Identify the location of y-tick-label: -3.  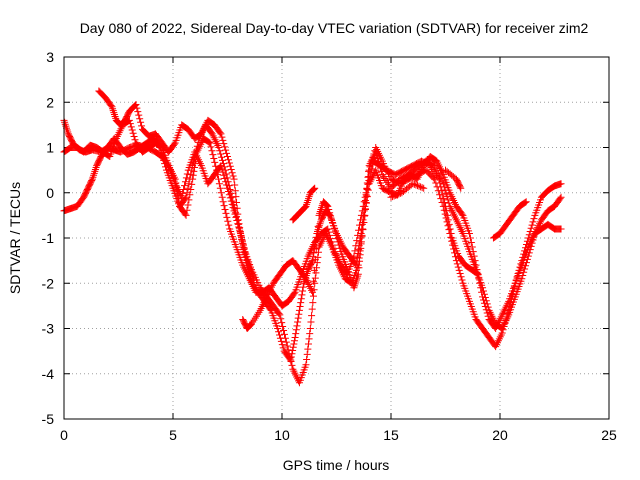
(48, 329).